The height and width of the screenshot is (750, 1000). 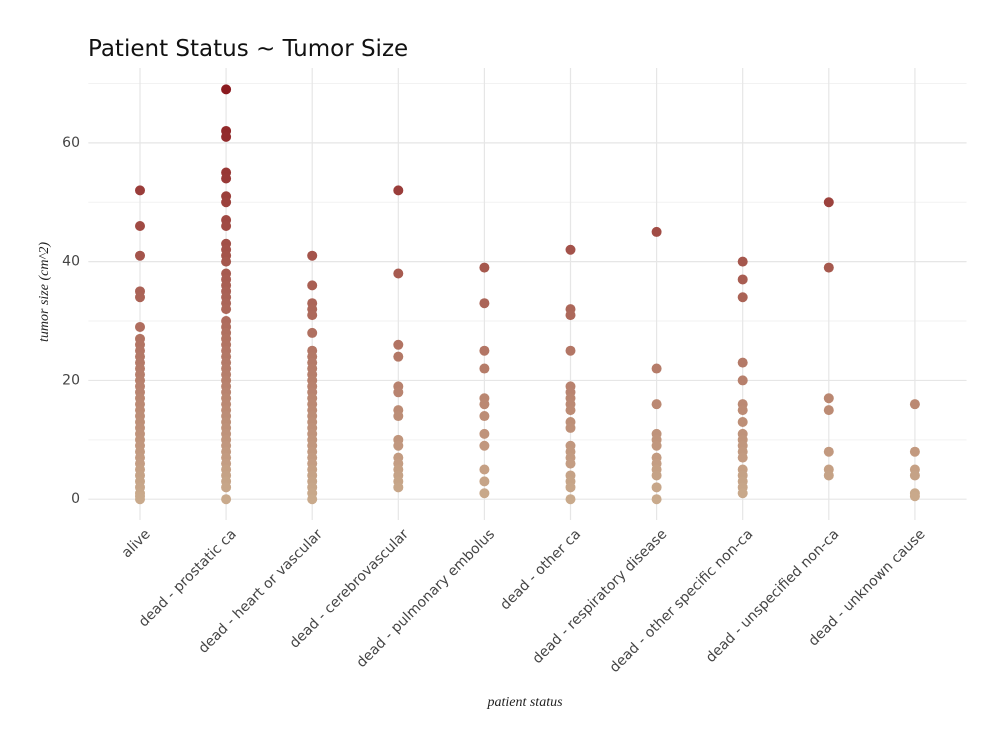 What do you see at coordinates (71, 143) in the screenshot?
I see `y-tick-label: 60` at bounding box center [71, 143].